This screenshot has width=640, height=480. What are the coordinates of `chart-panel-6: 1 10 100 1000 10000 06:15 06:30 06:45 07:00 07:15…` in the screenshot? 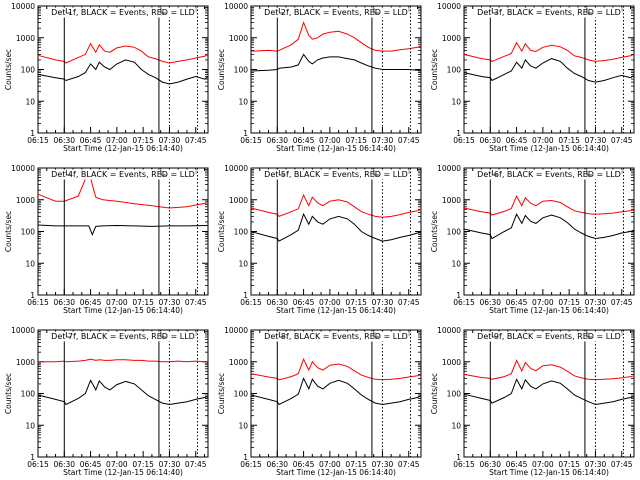 It's located at (532, 239).